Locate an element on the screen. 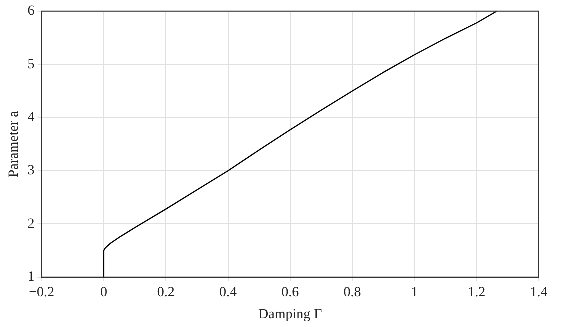 Image resolution: width=561 pixels, height=327 pixels. y-tick-label: 5 is located at coordinates (31, 64).